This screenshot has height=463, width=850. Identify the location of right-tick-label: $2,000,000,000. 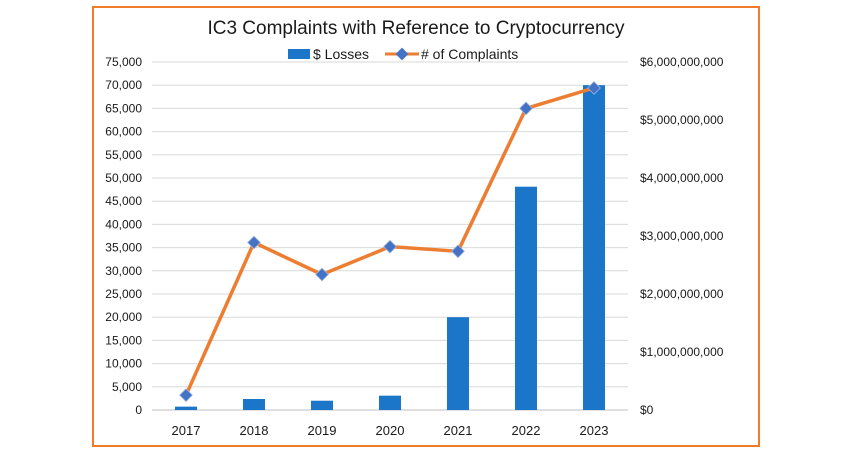
(682, 294).